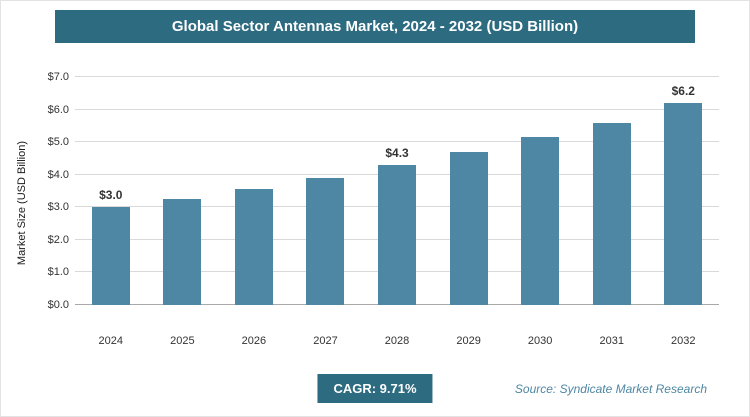 The width and height of the screenshot is (750, 417). I want to click on x-tick-label: 2031, so click(611, 341).